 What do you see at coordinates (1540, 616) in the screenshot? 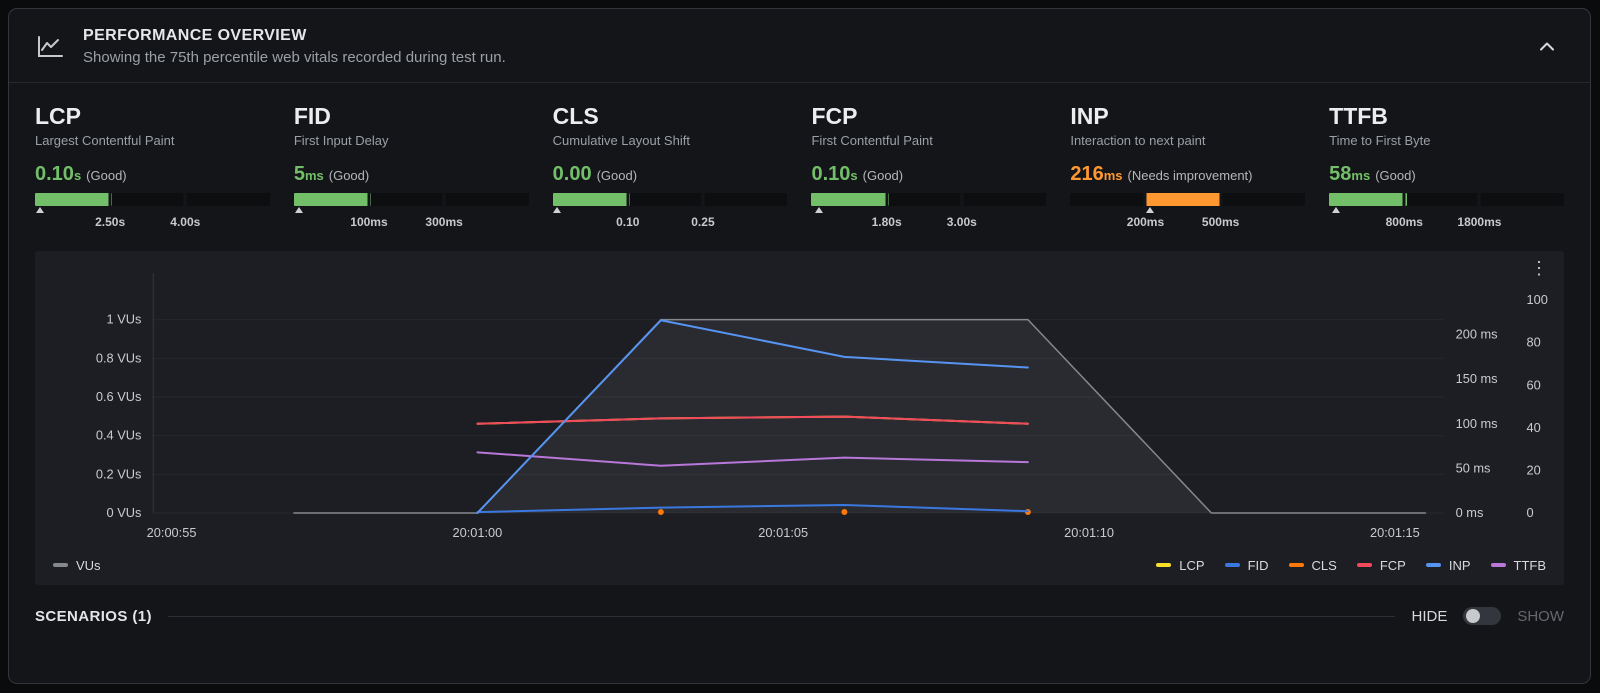
I see `show-label: SHOW` at bounding box center [1540, 616].